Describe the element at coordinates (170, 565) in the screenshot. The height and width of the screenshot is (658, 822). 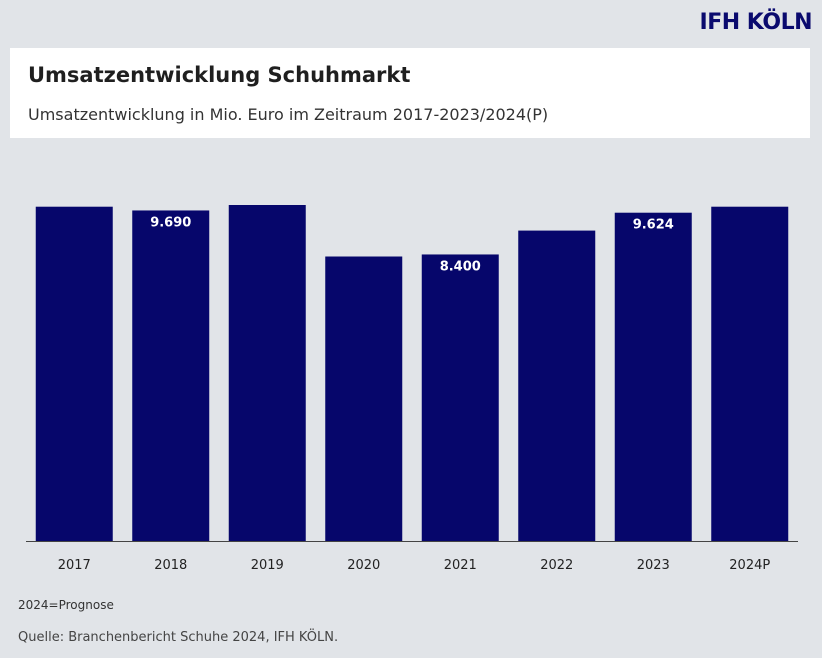
I see `x-tick-2018: 2018` at that location.